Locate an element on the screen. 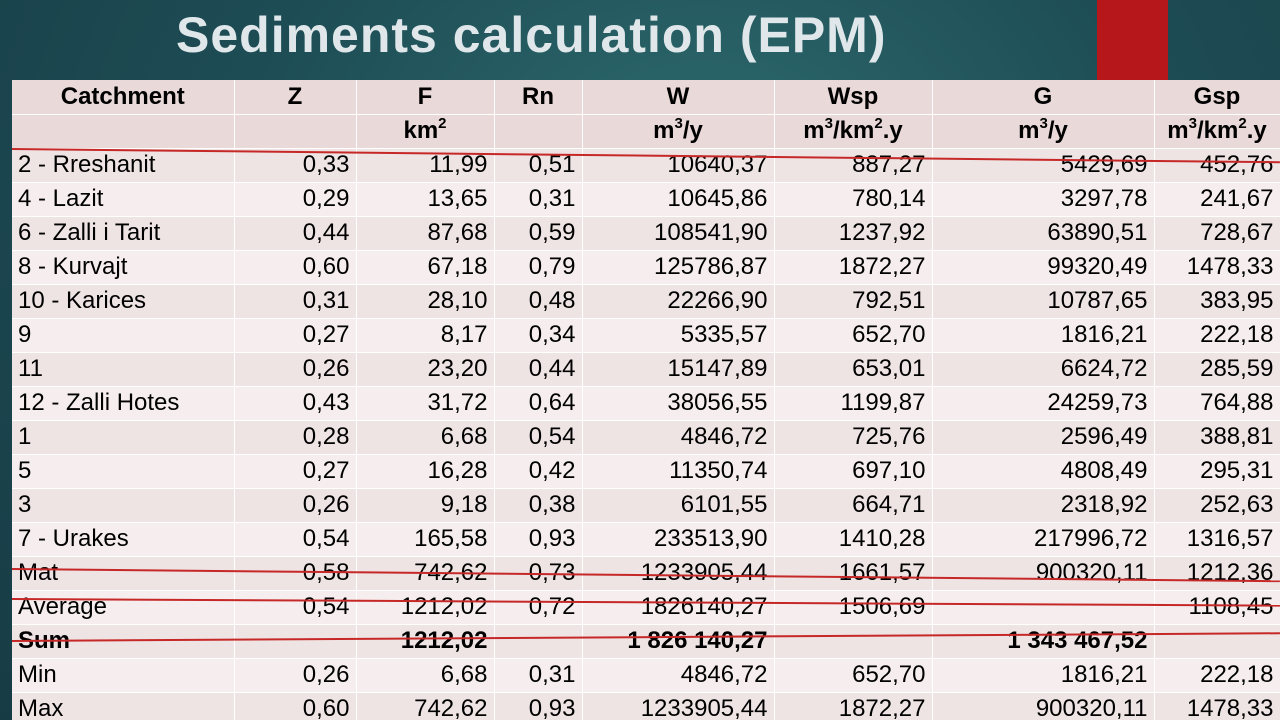 The width and height of the screenshot is (1280, 720). value-cell: 31,72 is located at coordinates (425, 403).